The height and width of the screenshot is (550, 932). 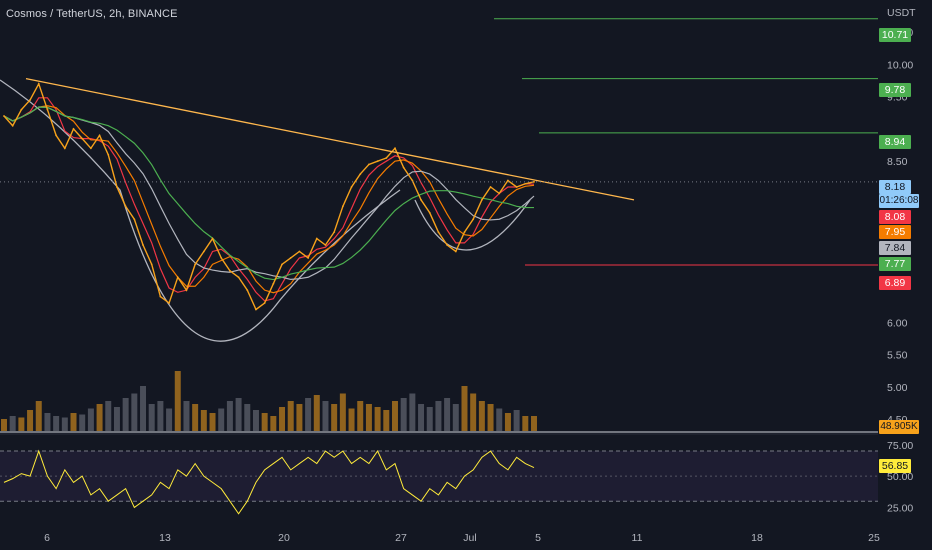 What do you see at coordinates (899, 427) in the screenshot?
I see `price-tag: 48.905K` at bounding box center [899, 427].